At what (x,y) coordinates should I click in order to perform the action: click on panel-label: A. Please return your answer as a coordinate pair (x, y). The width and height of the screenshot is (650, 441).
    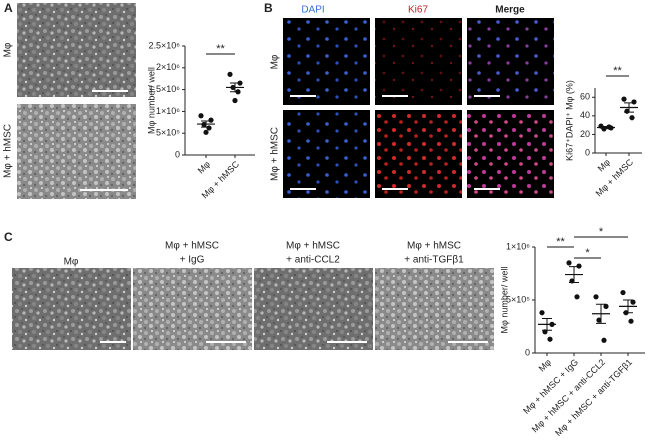
    Looking at the image, I should click on (8, 8).